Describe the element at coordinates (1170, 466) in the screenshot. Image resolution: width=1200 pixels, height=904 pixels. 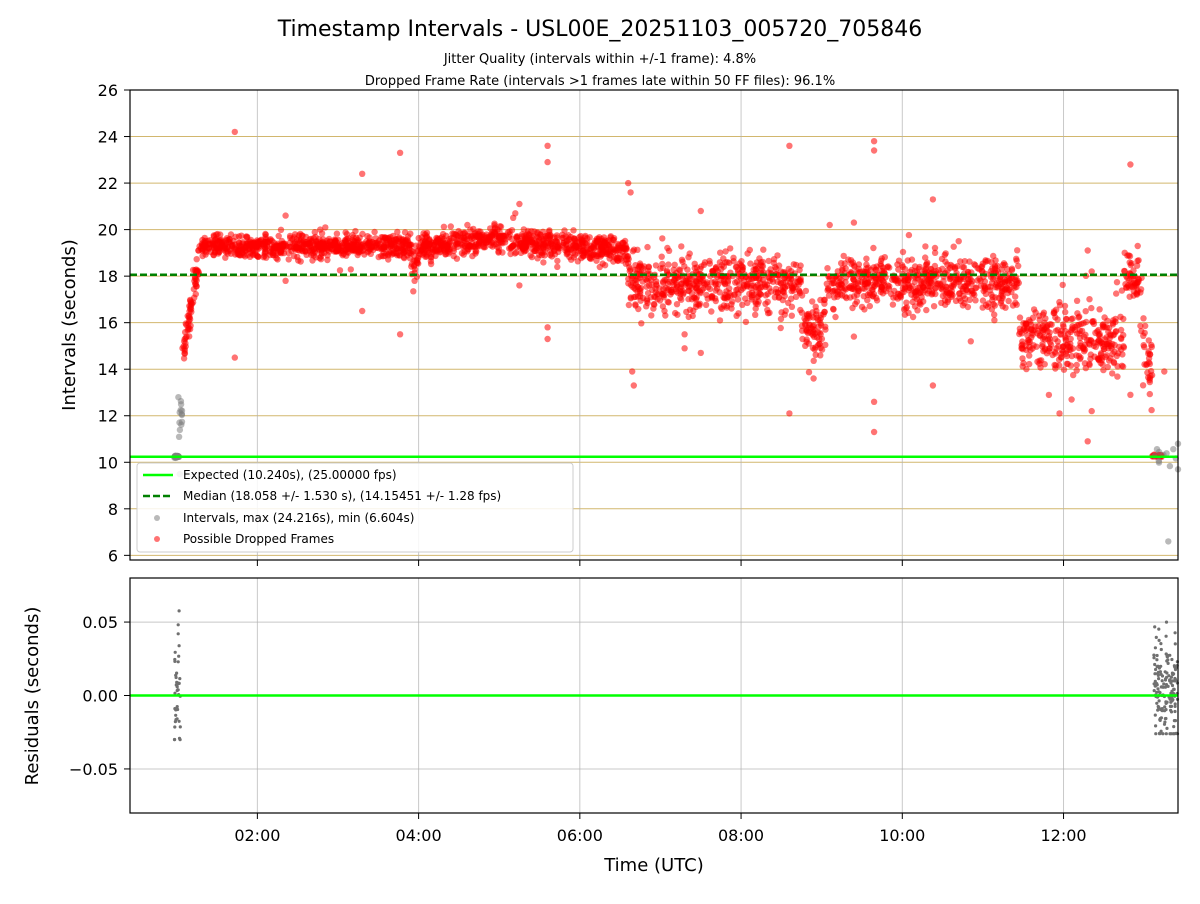
I see `interval-point` at that location.